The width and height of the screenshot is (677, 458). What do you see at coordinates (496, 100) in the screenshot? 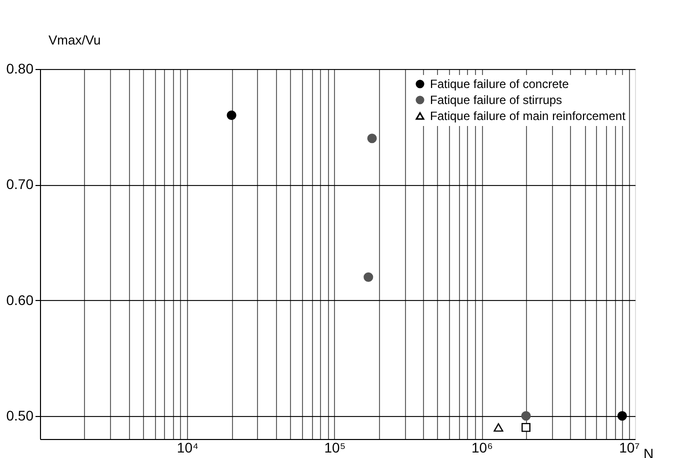
I see `legend-label: Fatique failure of stirrups` at bounding box center [496, 100].